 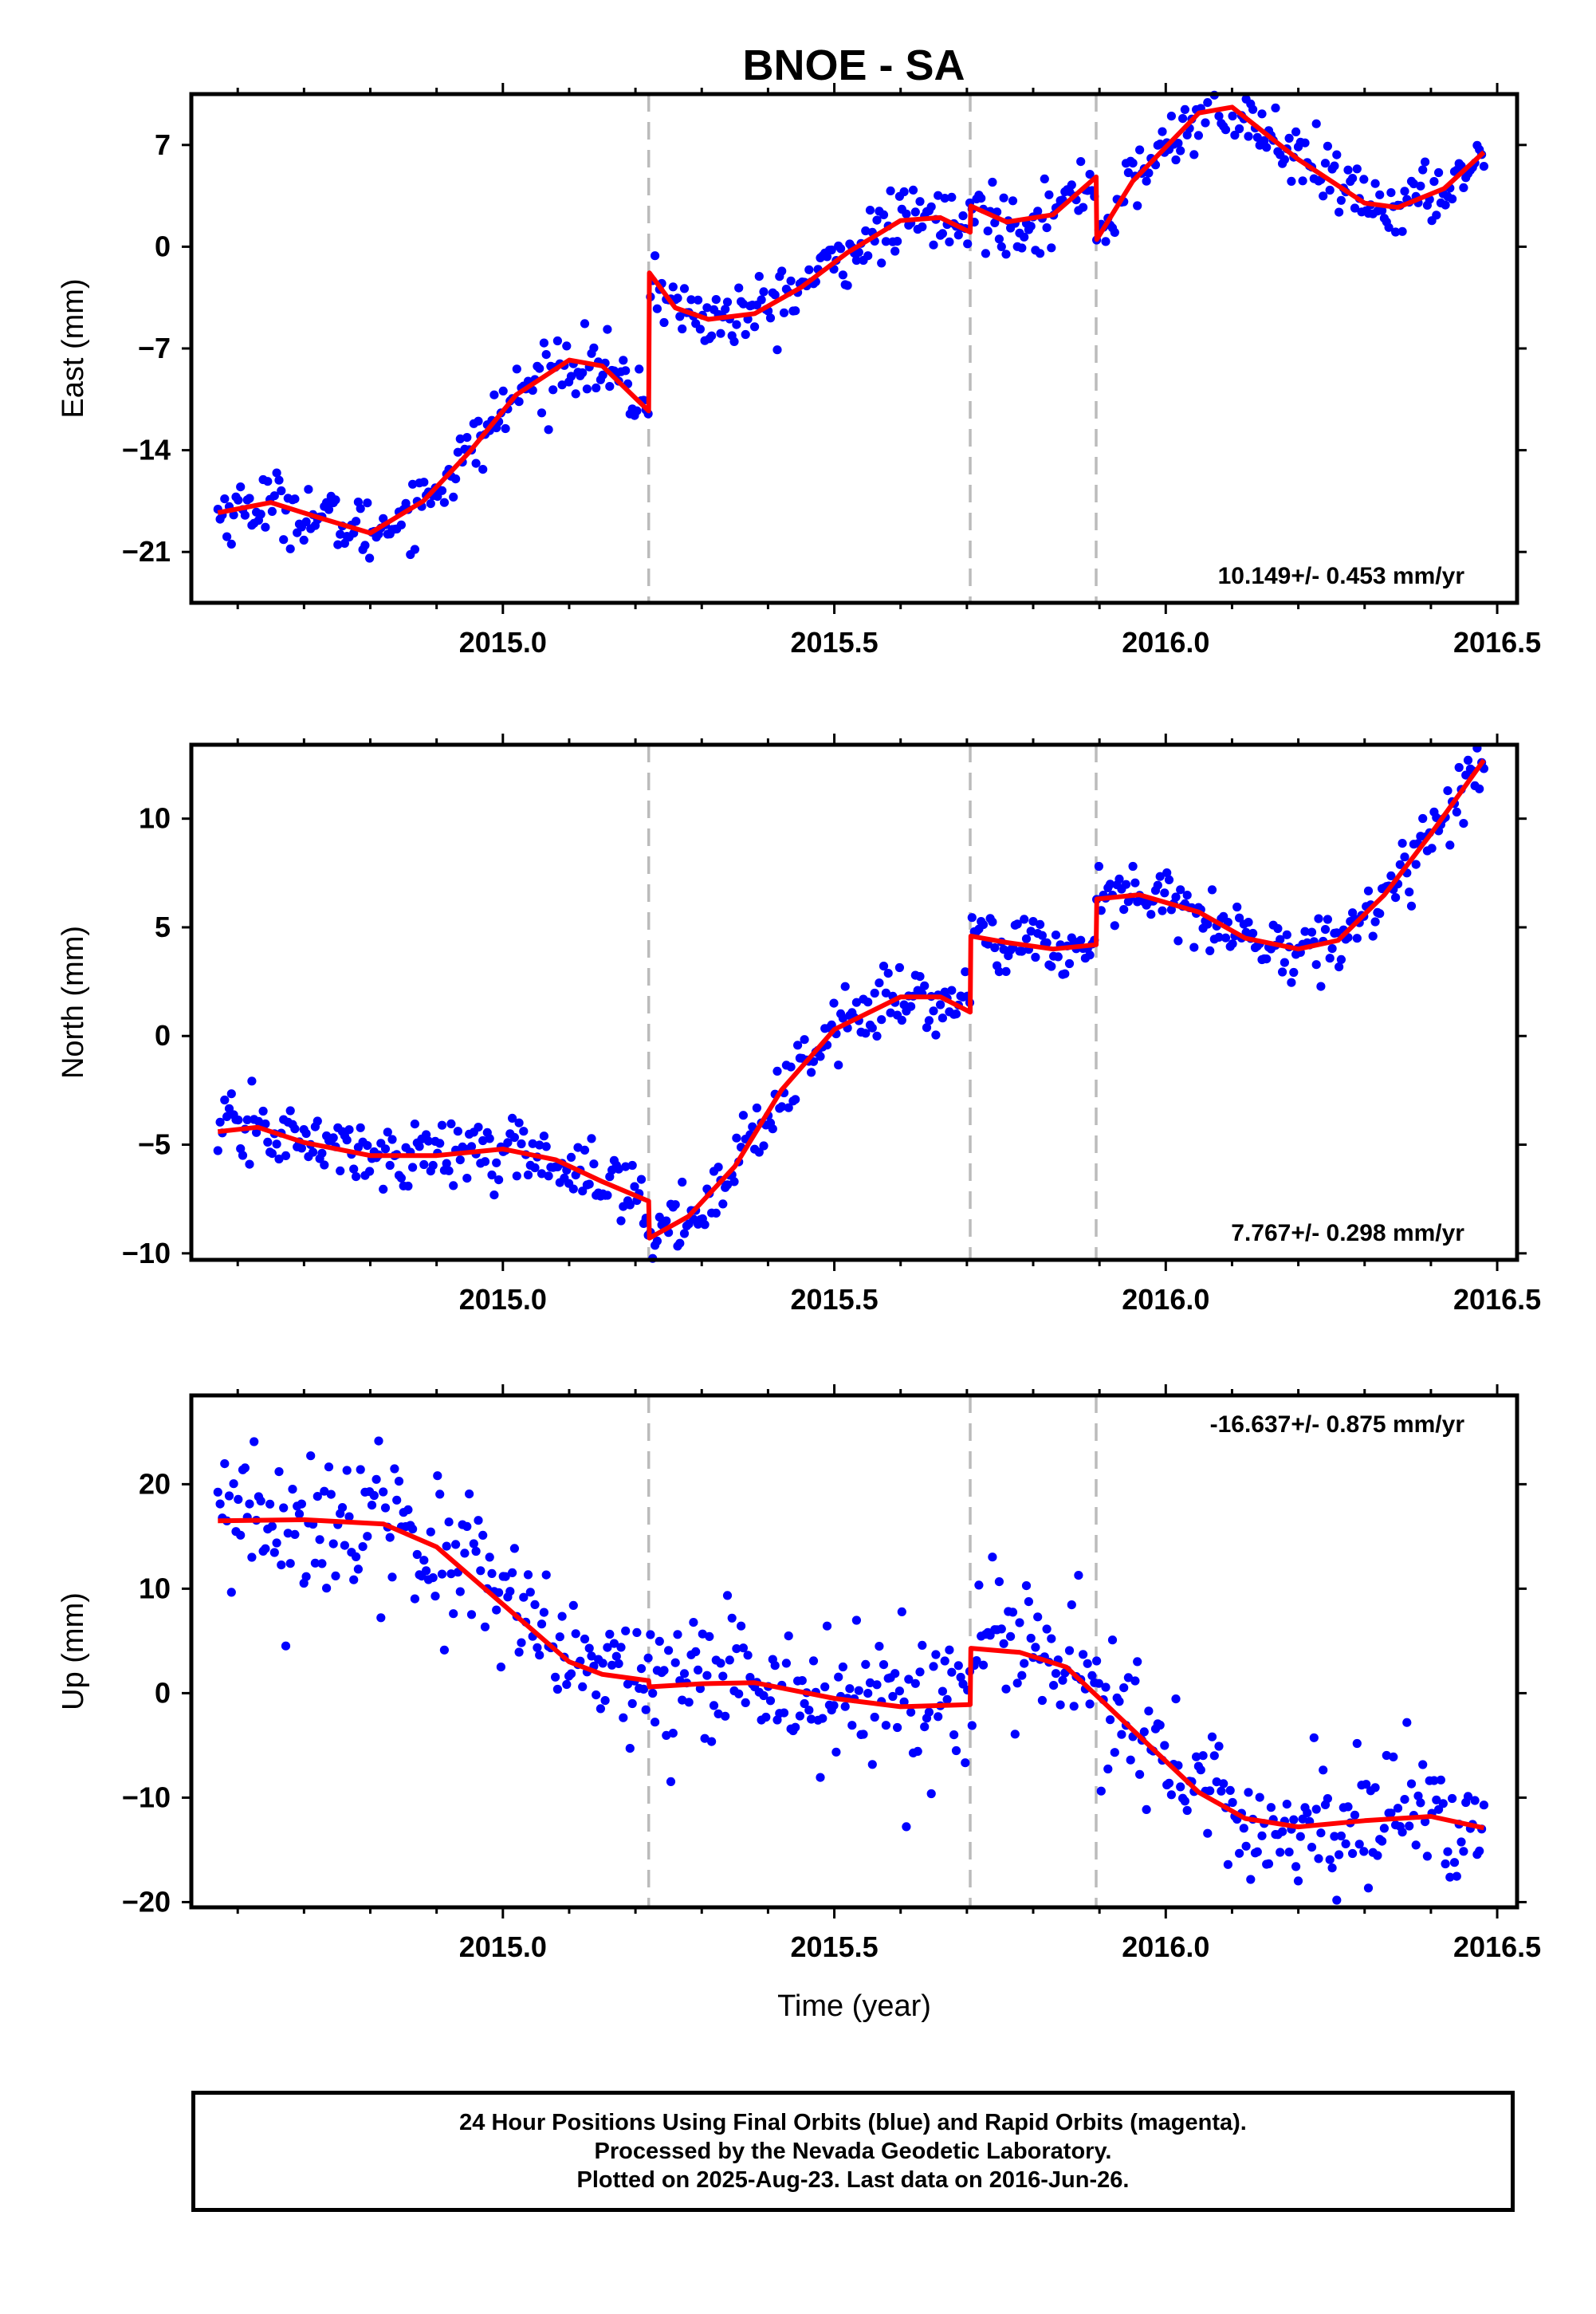 I want to click on east-ytick-label: 7, so click(x=163, y=144).